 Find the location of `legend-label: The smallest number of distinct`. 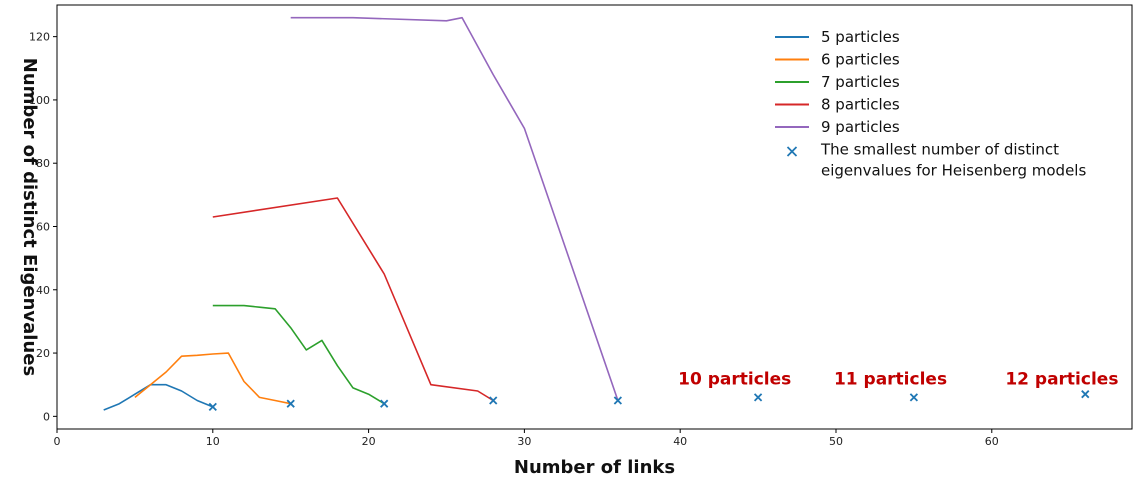

legend-label: The smallest number of distinct is located at coordinates (939, 150).